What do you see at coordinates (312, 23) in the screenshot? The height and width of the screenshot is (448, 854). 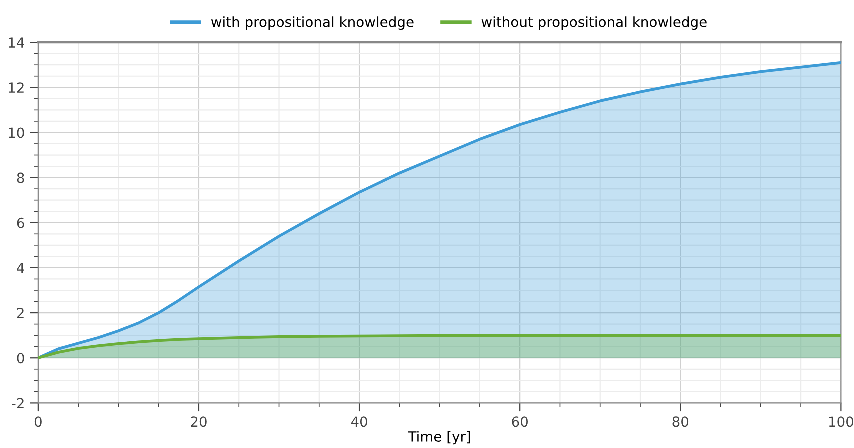 I see `legend-label: with propositional knowledge` at bounding box center [312, 23].